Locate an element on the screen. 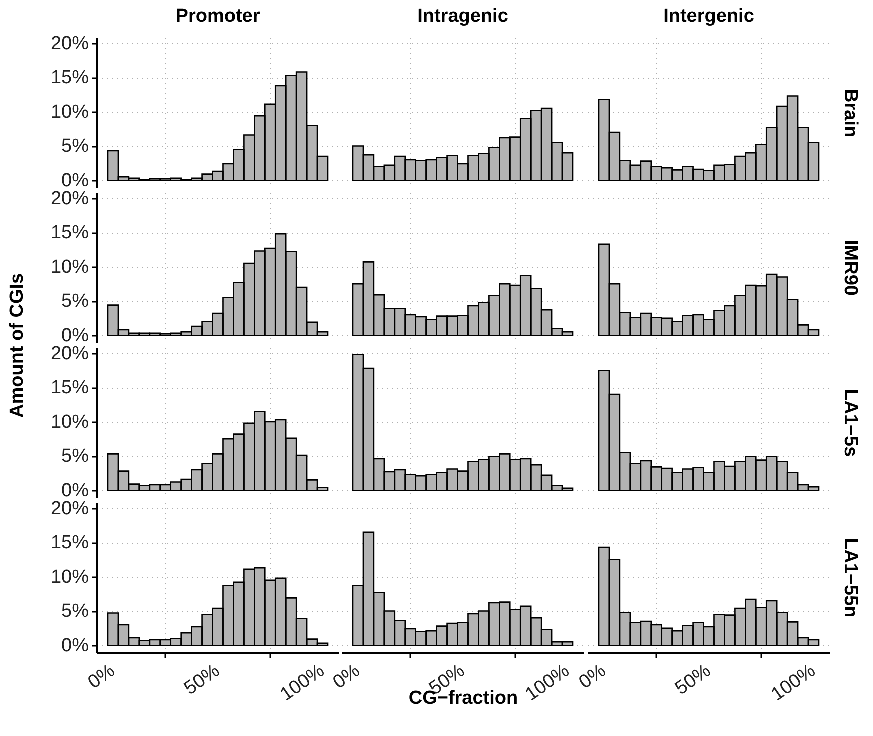 The height and width of the screenshot is (736, 873). y-tick-label: 20% is located at coordinates (70, 43).